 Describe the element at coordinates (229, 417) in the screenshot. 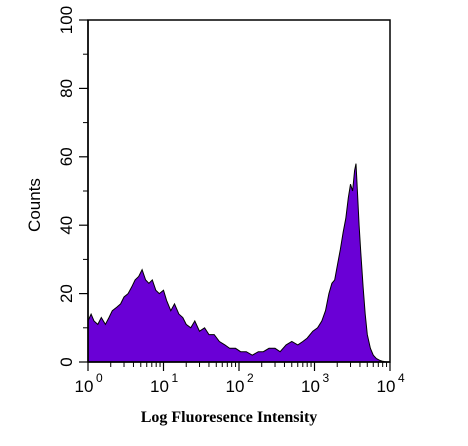

I see `x-axis-label: Log Fluoresence Intensity` at that location.